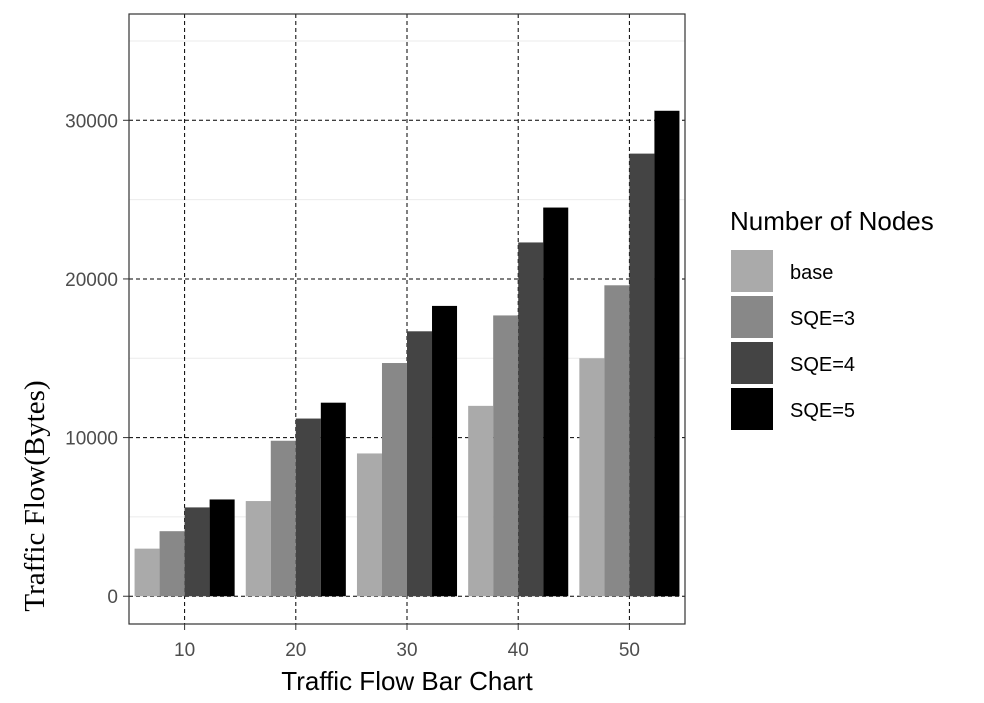 This screenshot has width=984, height=703. I want to click on y-axis: 0 10000 20000 30000, so click(97, 359).